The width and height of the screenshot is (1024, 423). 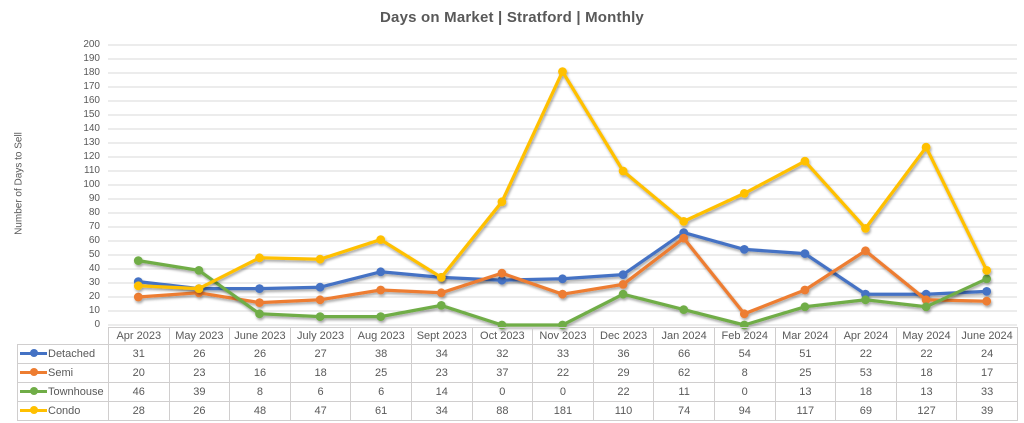 What do you see at coordinates (72, 354) in the screenshot?
I see `legend-label: Detached` at bounding box center [72, 354].